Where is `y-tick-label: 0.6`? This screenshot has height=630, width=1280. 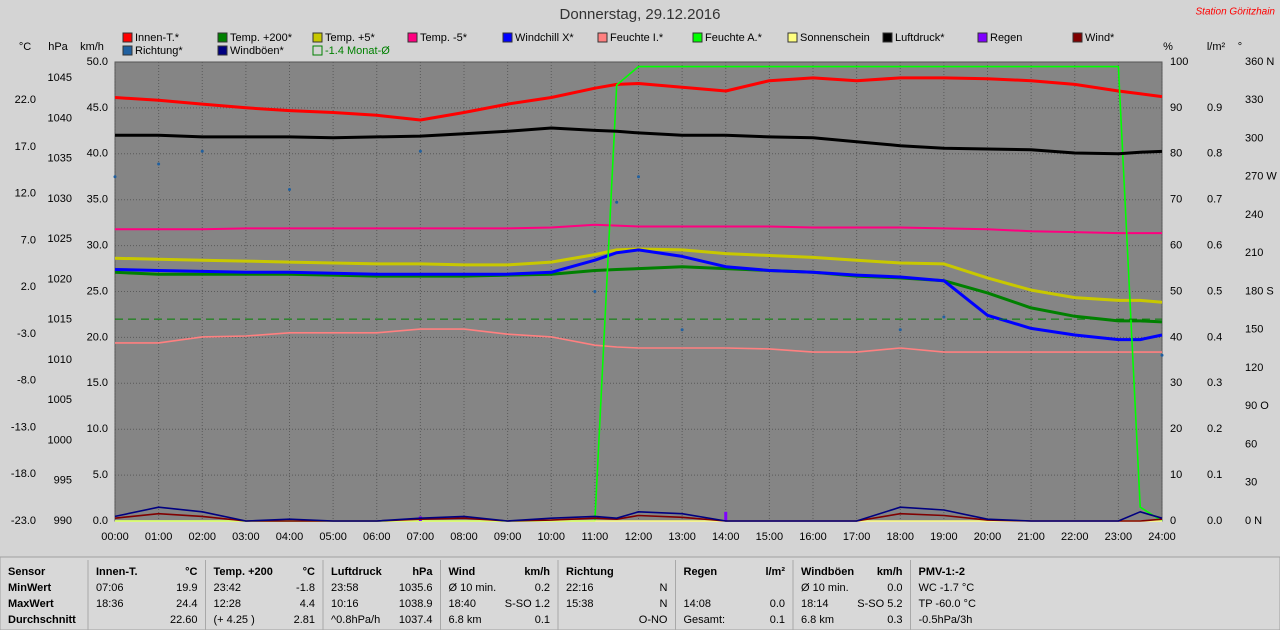 y-tick-label: 0.6 is located at coordinates (1214, 246).